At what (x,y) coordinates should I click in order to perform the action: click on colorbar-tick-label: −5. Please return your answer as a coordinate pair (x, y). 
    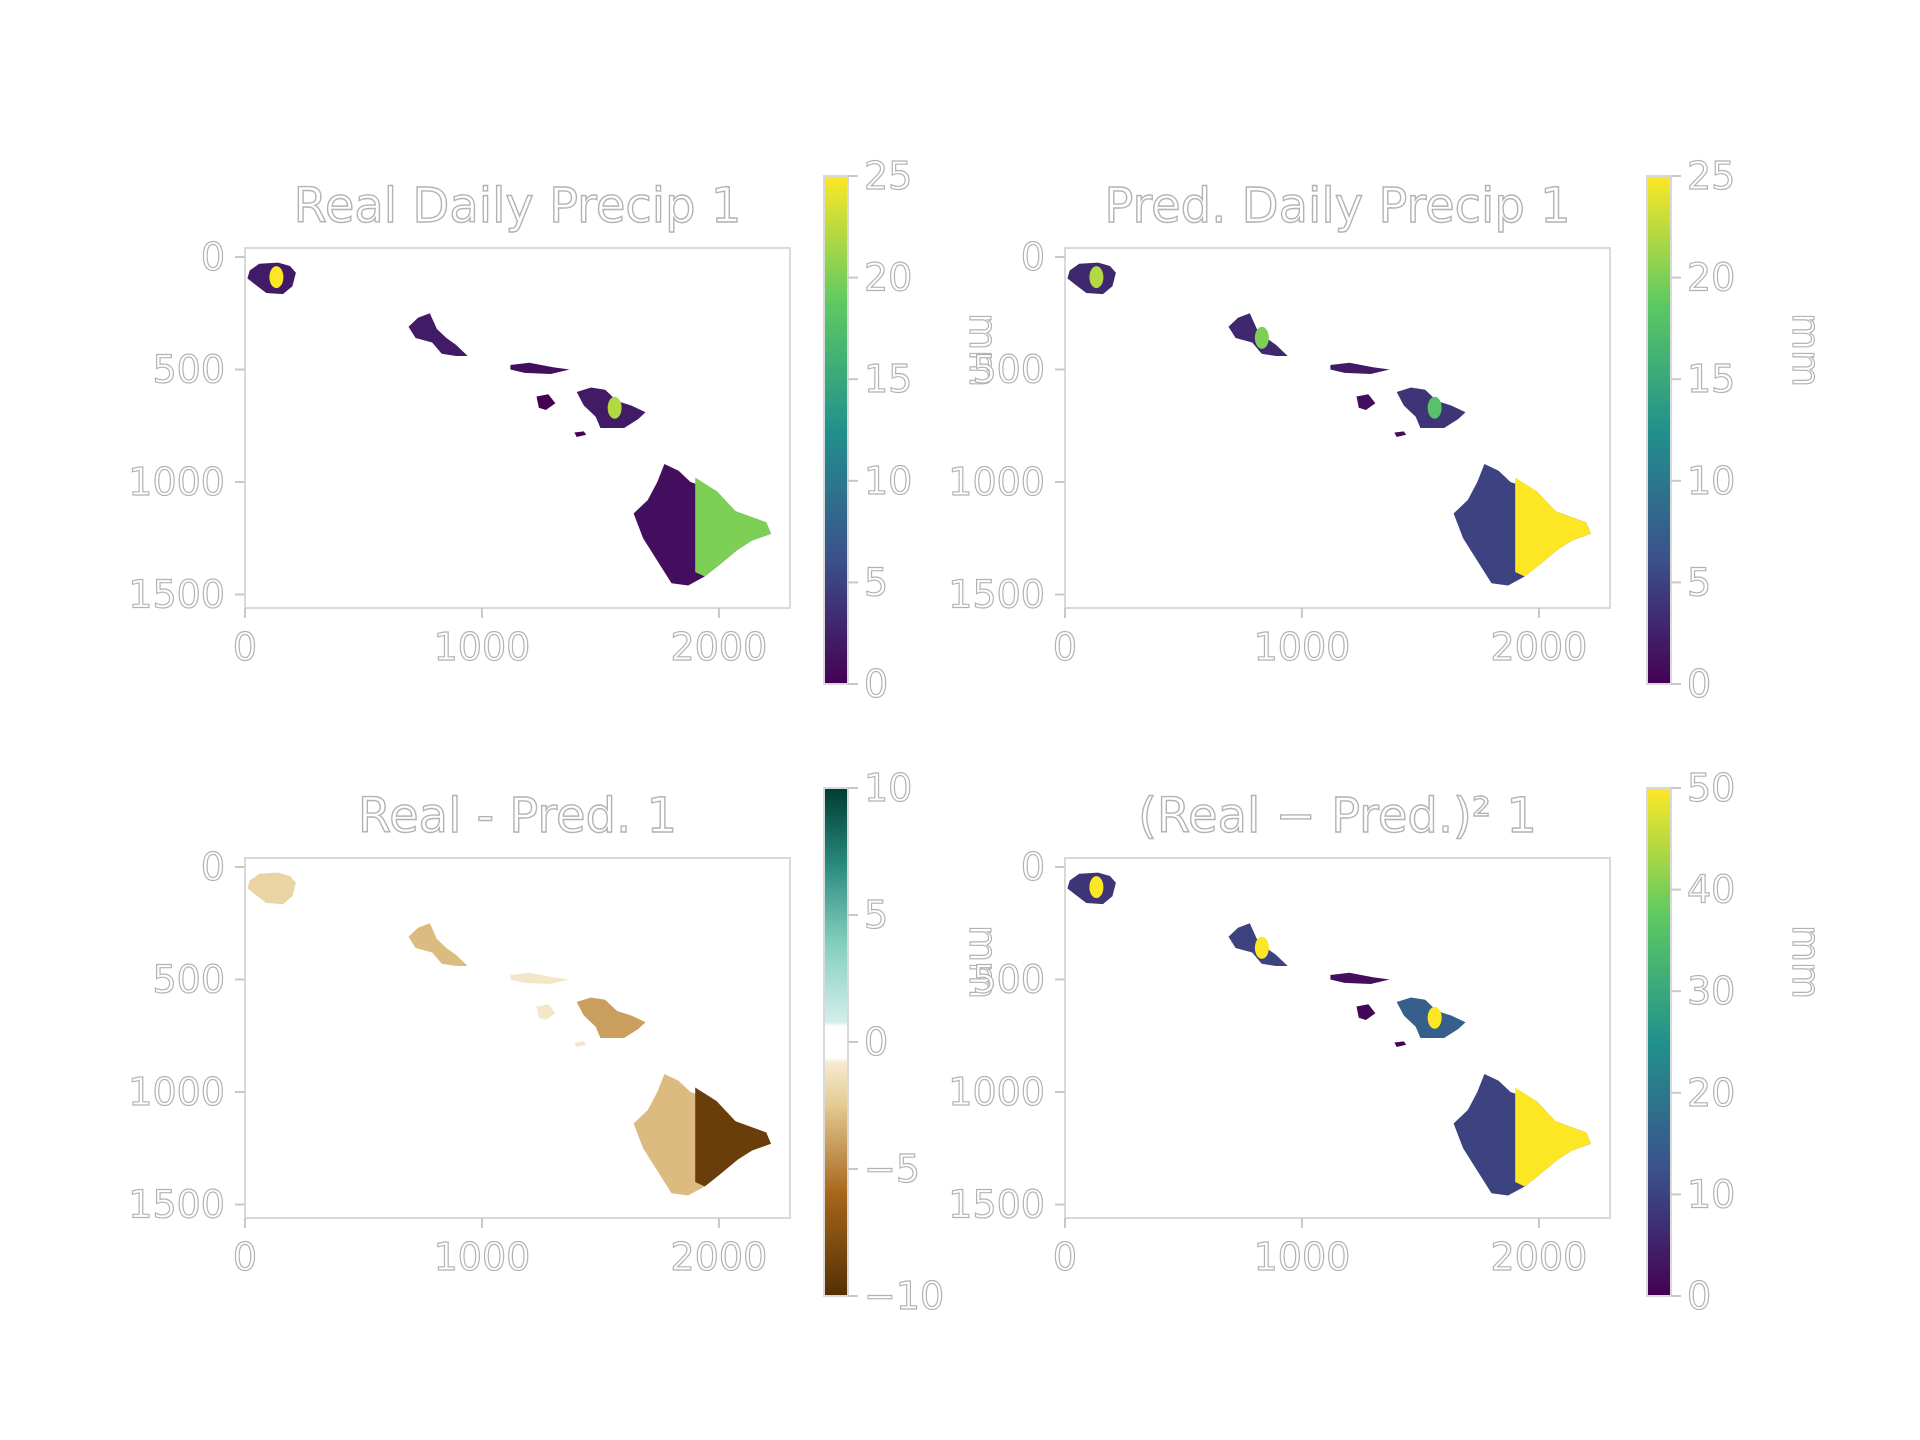
    Looking at the image, I should click on (892, 1169).